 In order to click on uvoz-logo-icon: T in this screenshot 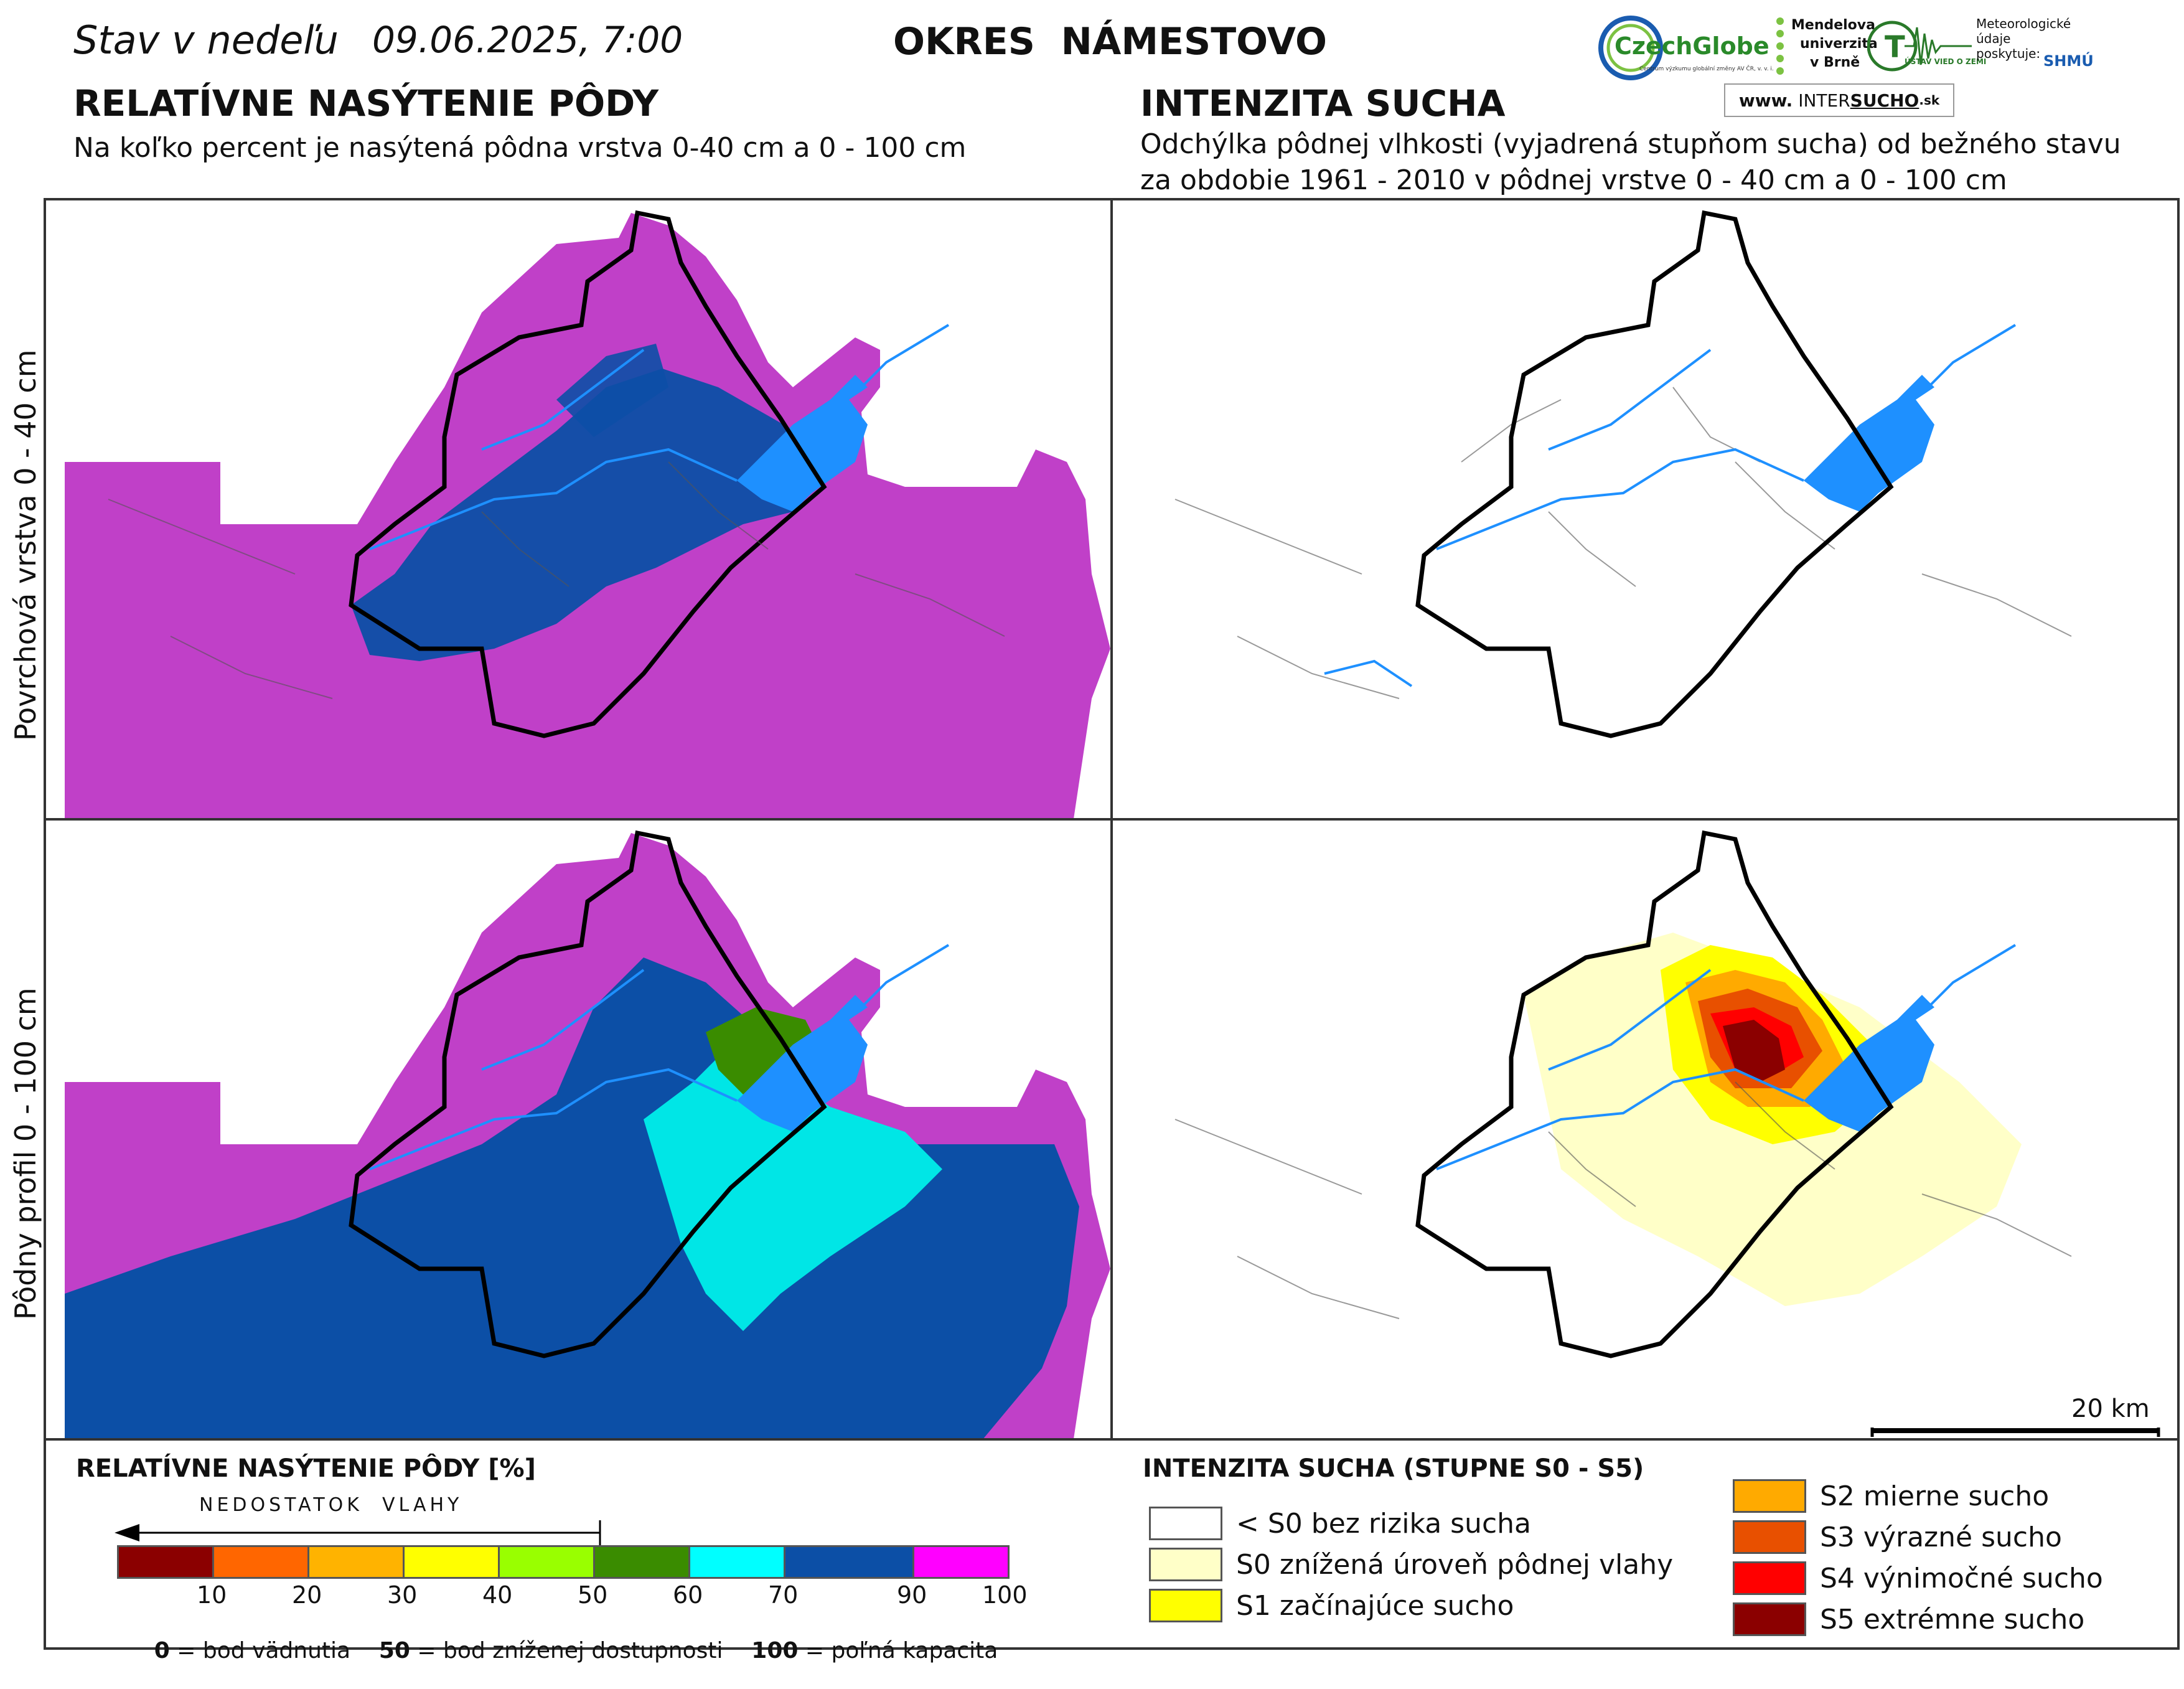, I will do `click(1919, 46)`.